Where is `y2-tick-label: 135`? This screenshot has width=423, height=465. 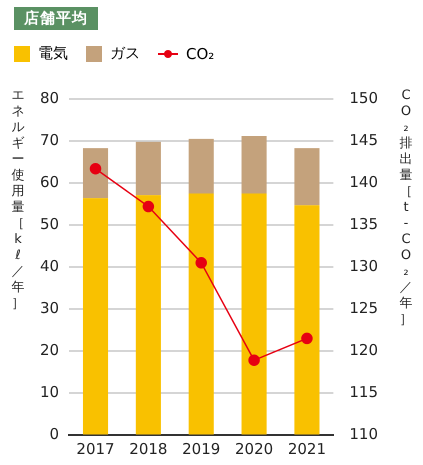
y2-tick-label: 135 is located at coordinates (363, 223).